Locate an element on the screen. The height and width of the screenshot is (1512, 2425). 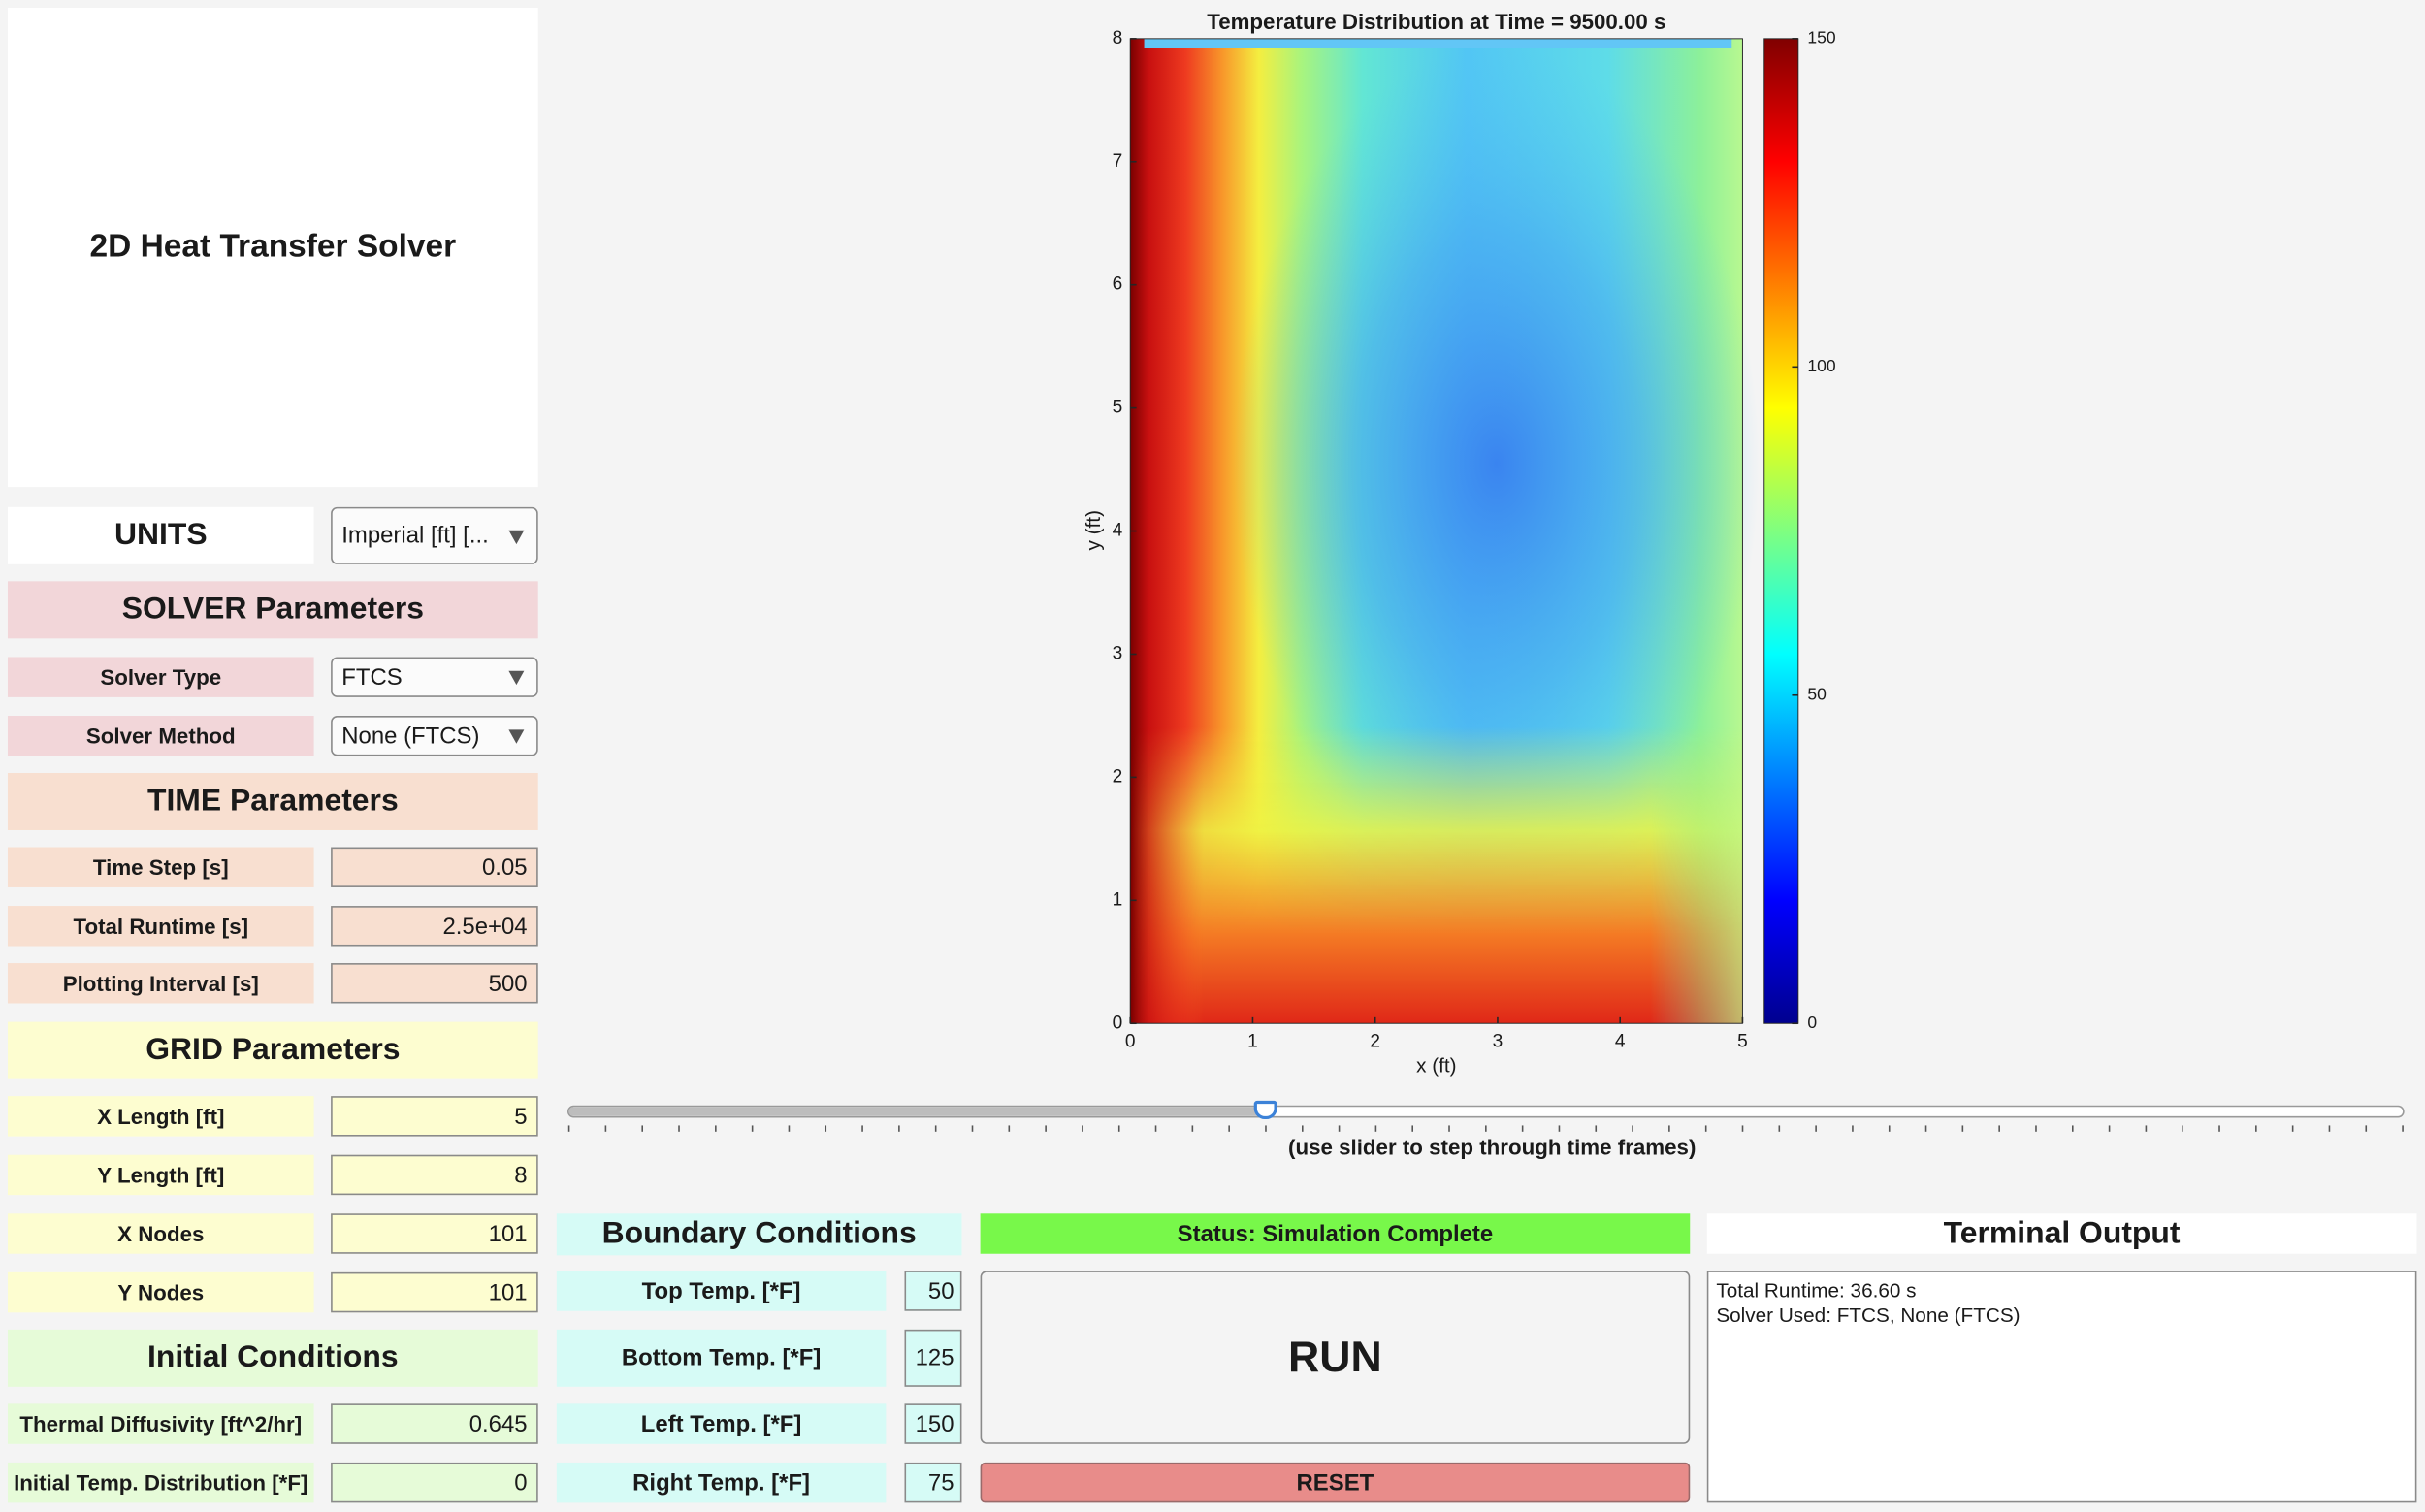
x-tick-label: 5 is located at coordinates (1742, 1041).